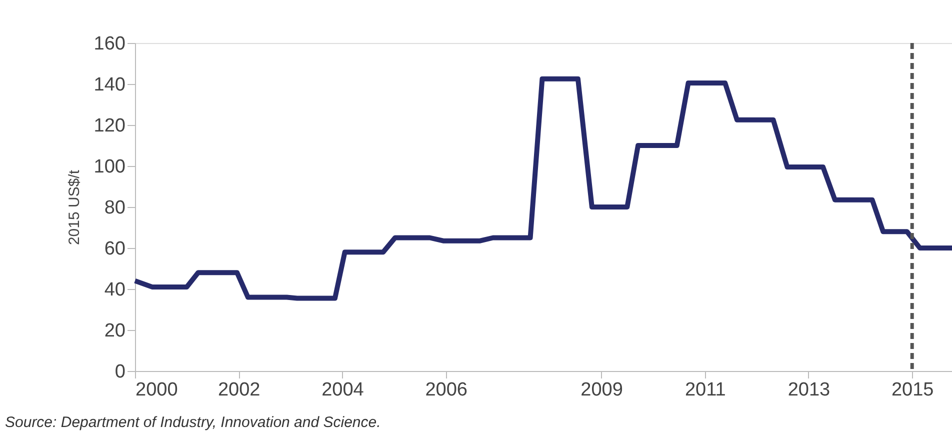 The height and width of the screenshot is (431, 952). What do you see at coordinates (115, 290) in the screenshot?
I see `y-tick-label: 40` at bounding box center [115, 290].